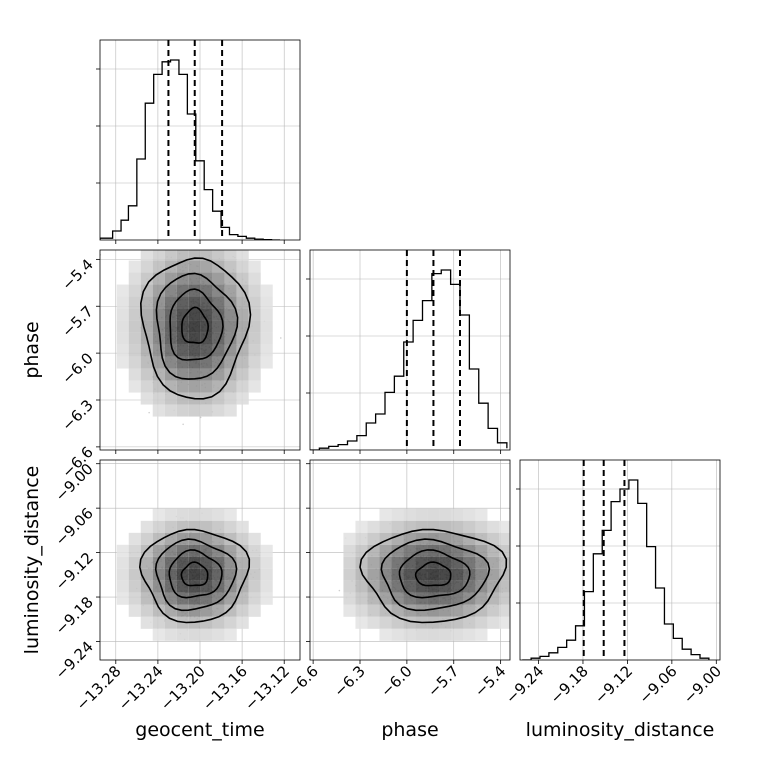 This screenshot has height=760, width=760. What do you see at coordinates (99, 688) in the screenshot?
I see `x-tick-label: −13.28` at bounding box center [99, 688].